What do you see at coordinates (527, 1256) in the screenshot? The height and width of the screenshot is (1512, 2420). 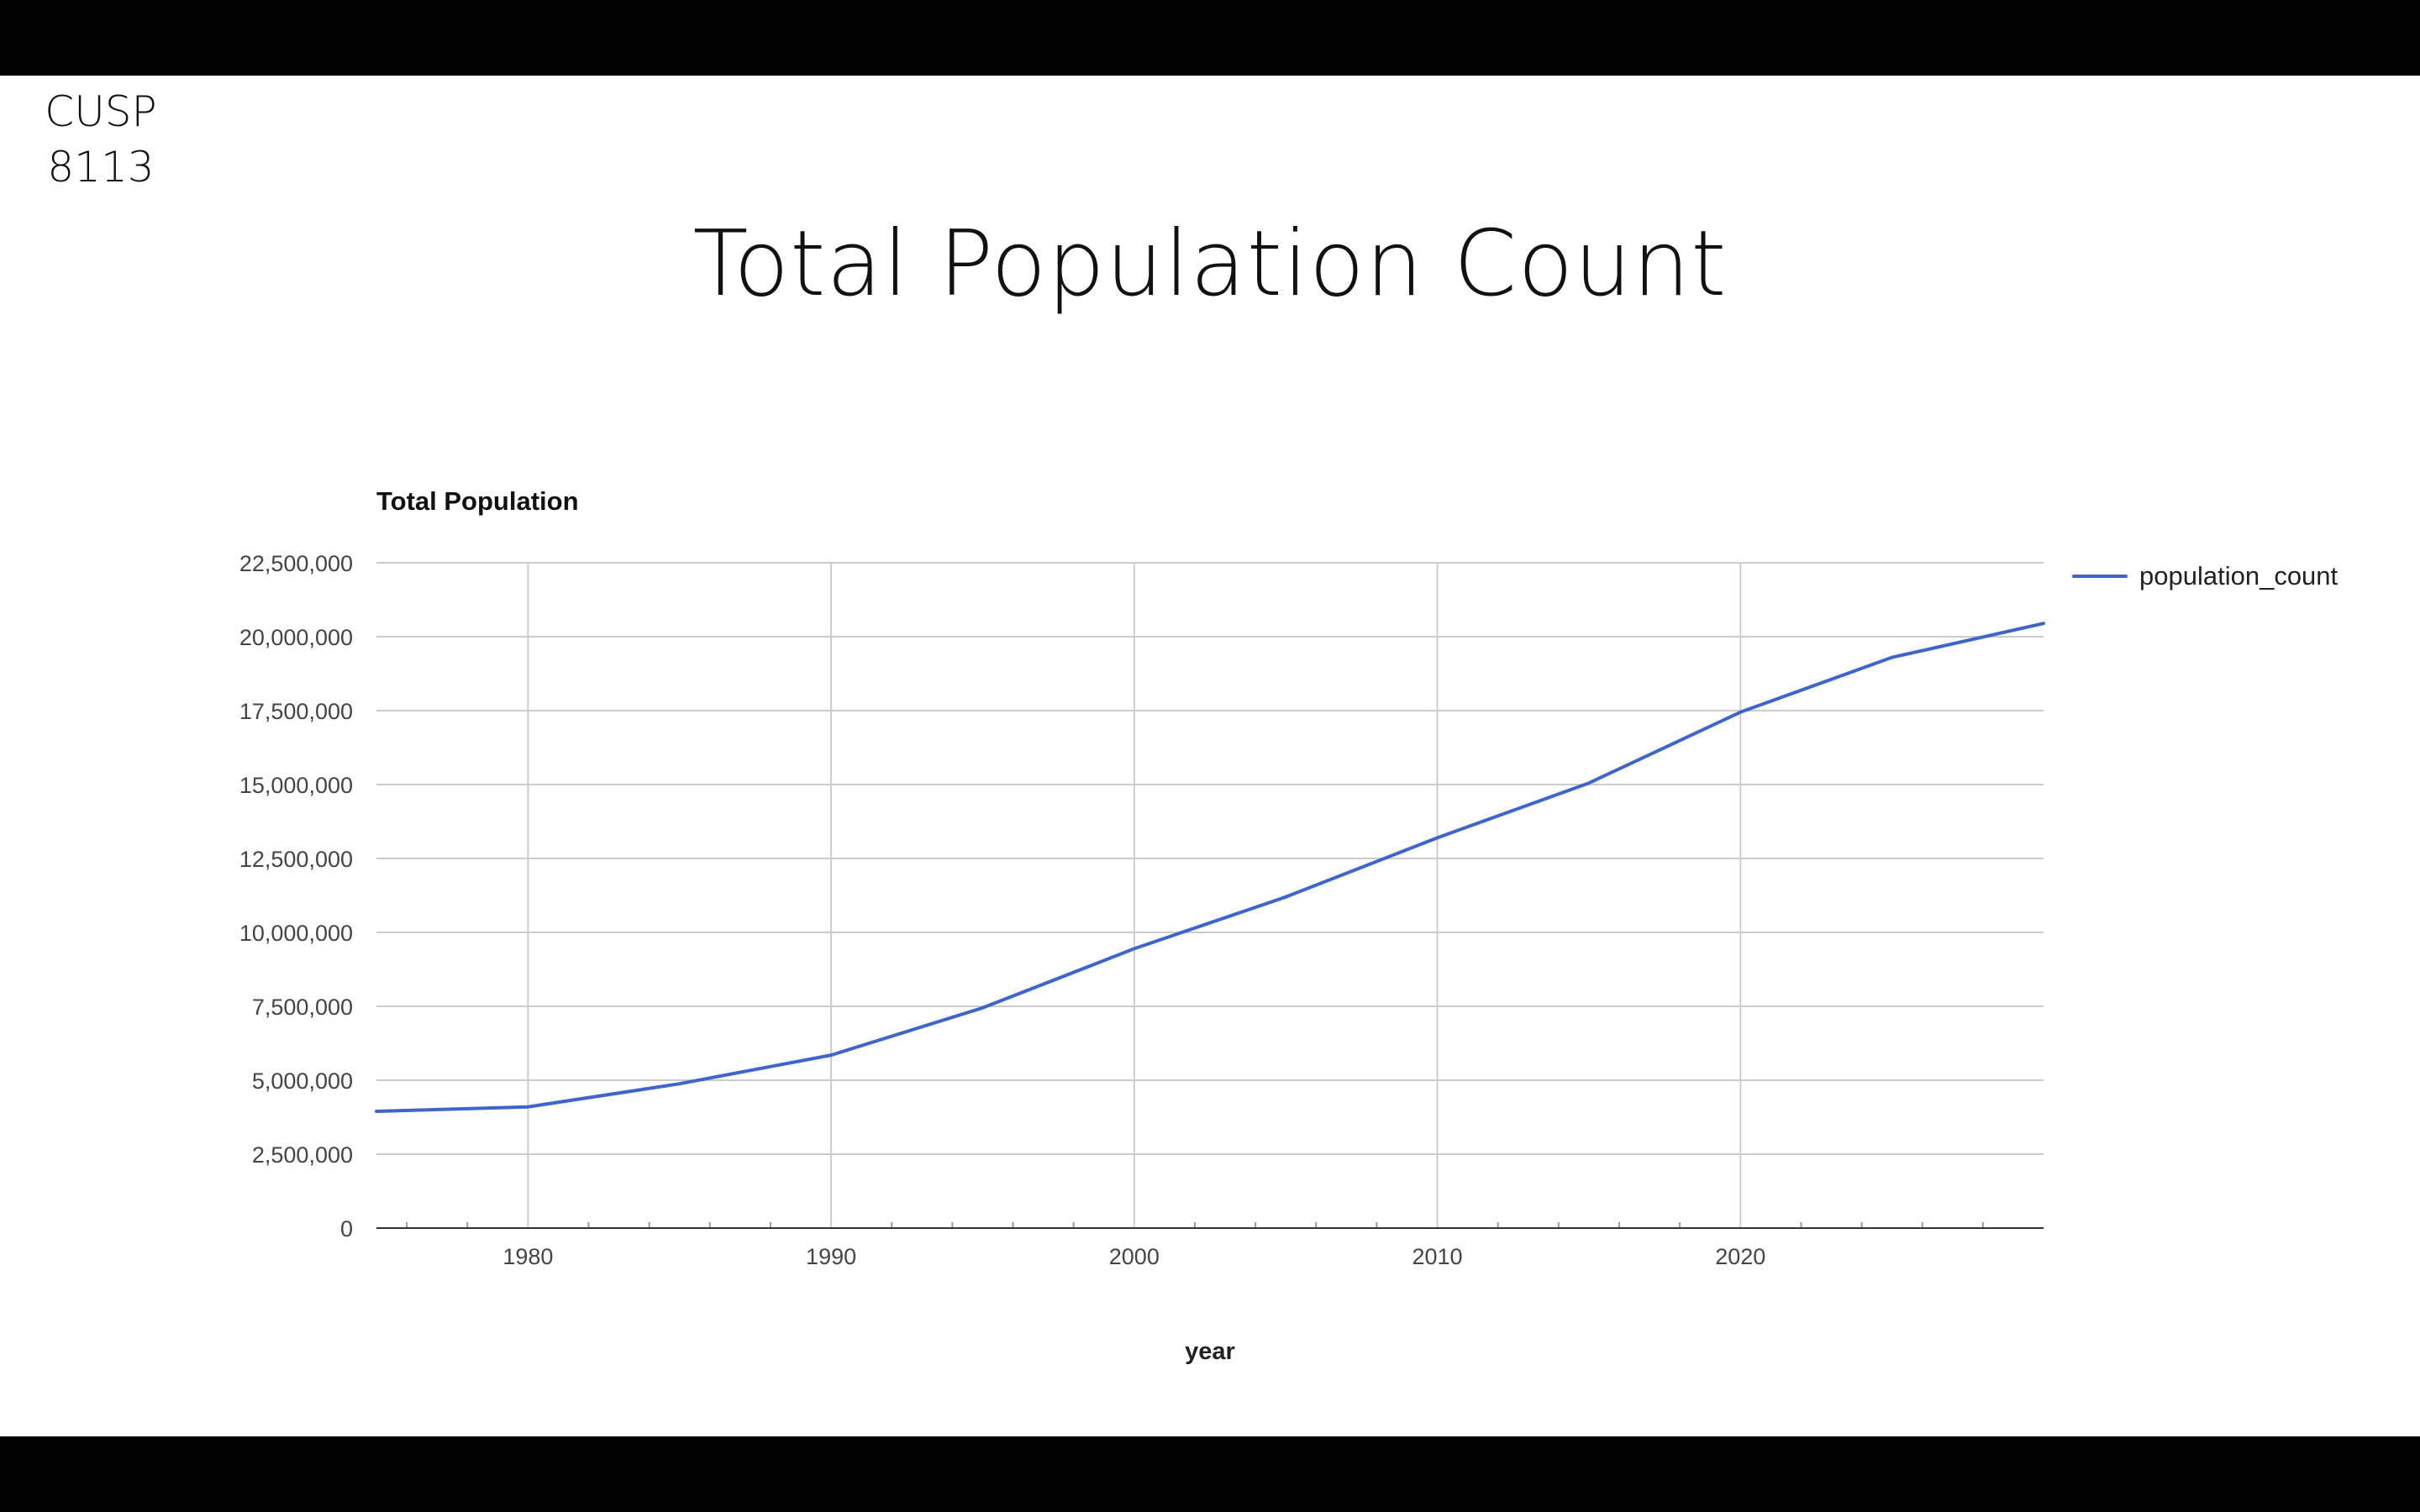 I see `x-tick-label: 1980` at bounding box center [527, 1256].